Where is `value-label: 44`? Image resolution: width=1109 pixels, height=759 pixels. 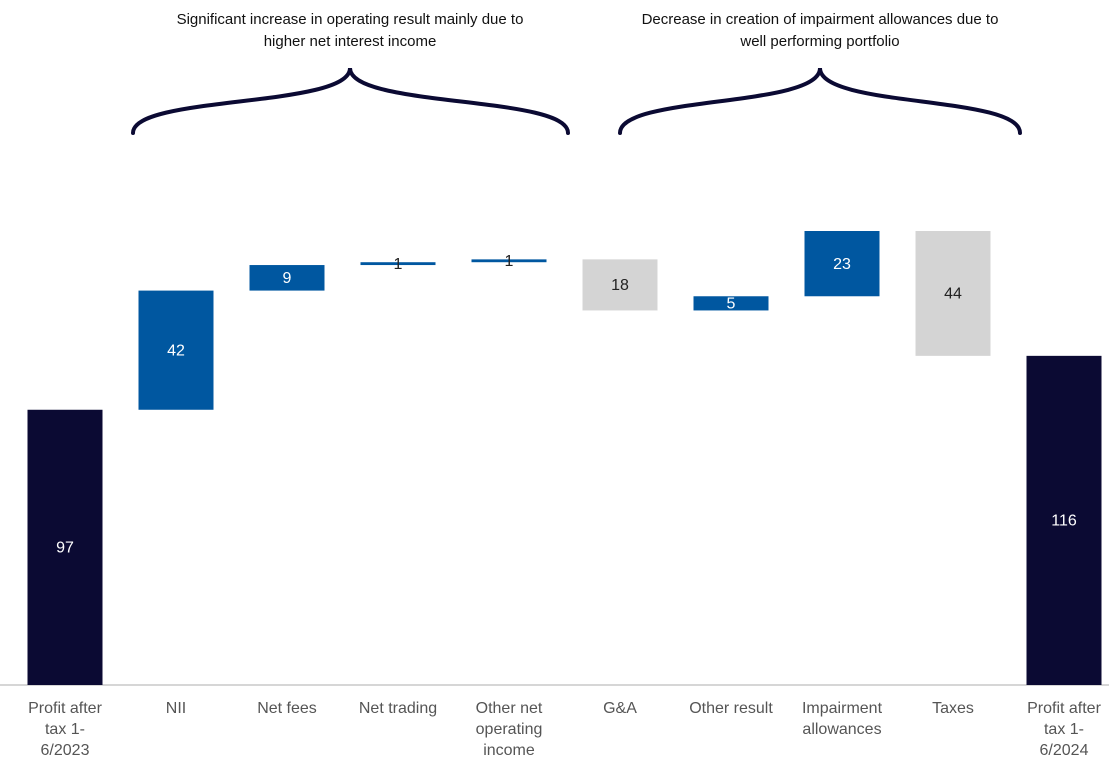
value-label: 44 is located at coordinates (953, 294).